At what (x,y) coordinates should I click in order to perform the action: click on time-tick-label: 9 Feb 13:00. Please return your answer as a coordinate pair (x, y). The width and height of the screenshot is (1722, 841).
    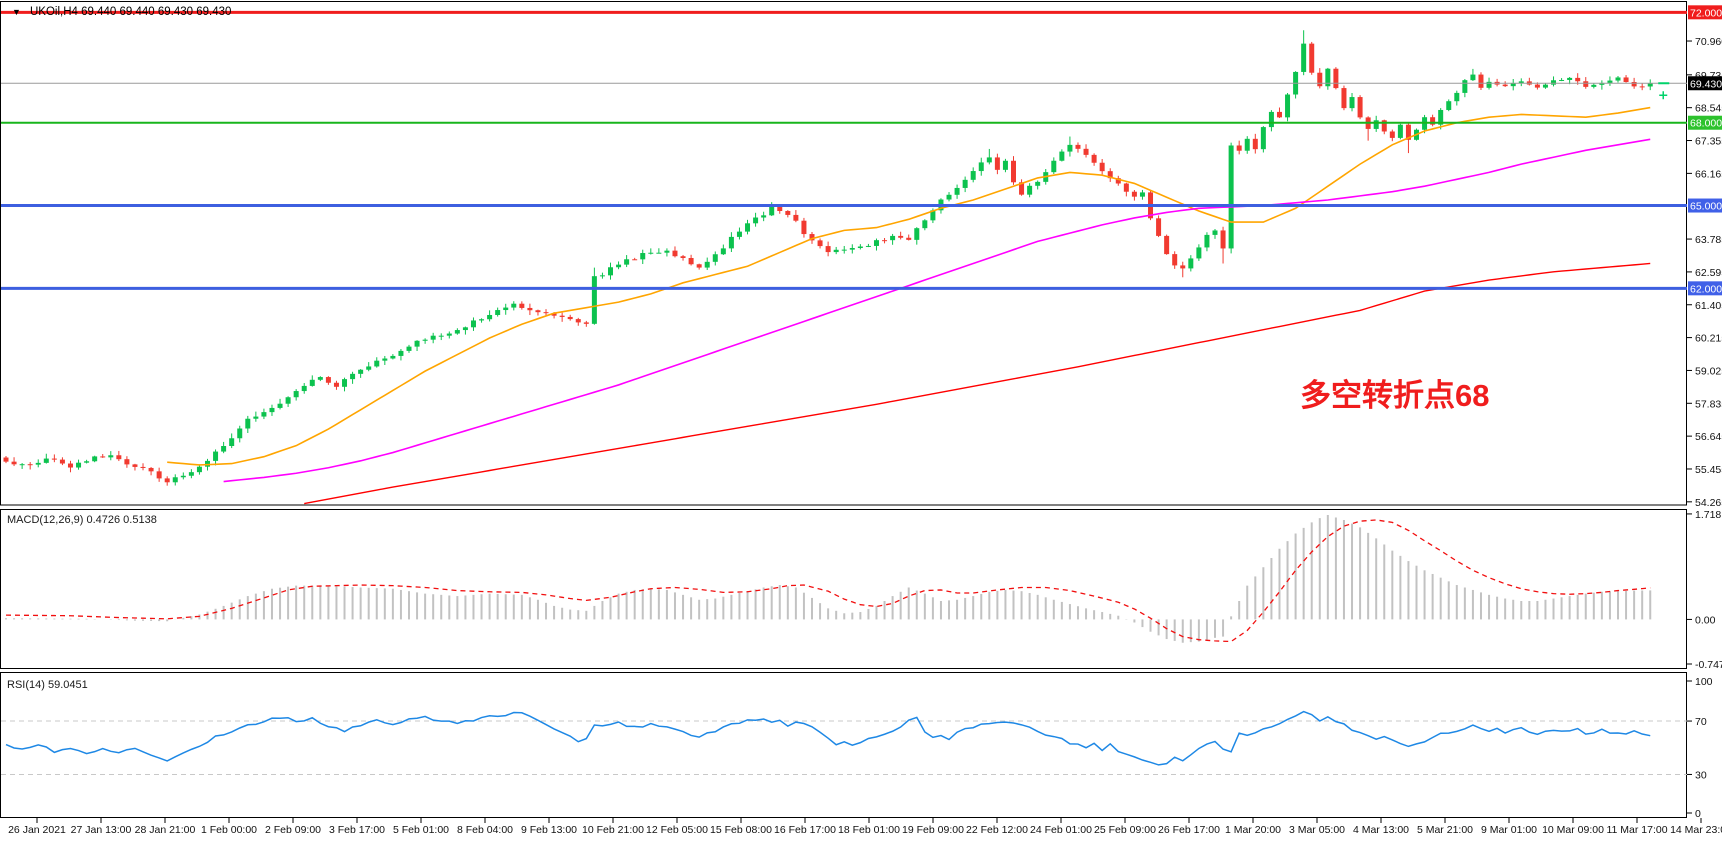
    Looking at the image, I should click on (549, 830).